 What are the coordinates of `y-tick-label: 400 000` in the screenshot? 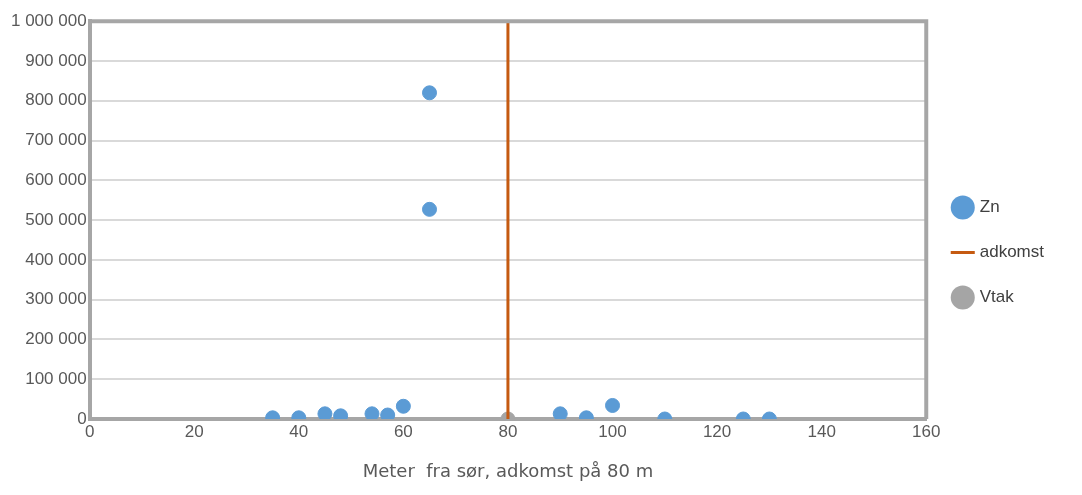 It's located at (56, 259).